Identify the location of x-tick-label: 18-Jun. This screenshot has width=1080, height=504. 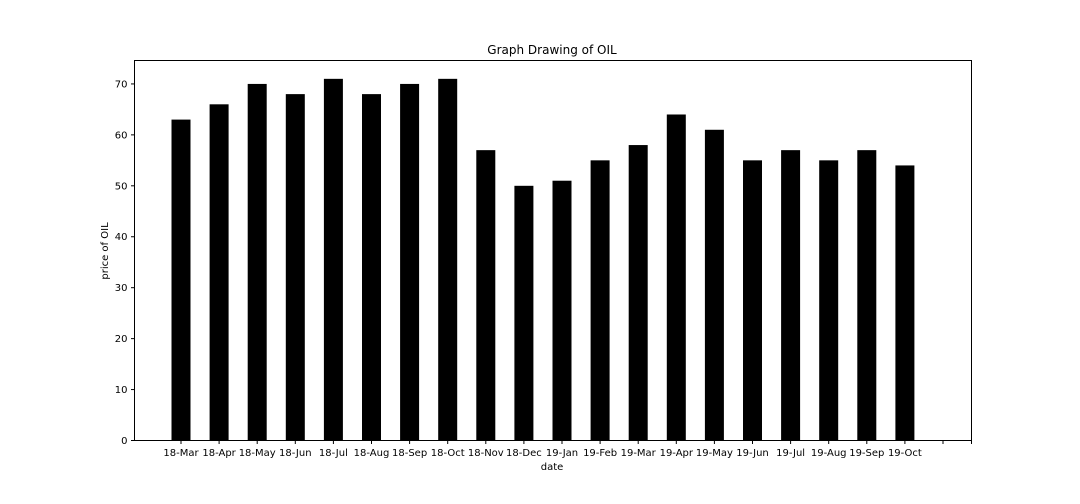
(295, 453).